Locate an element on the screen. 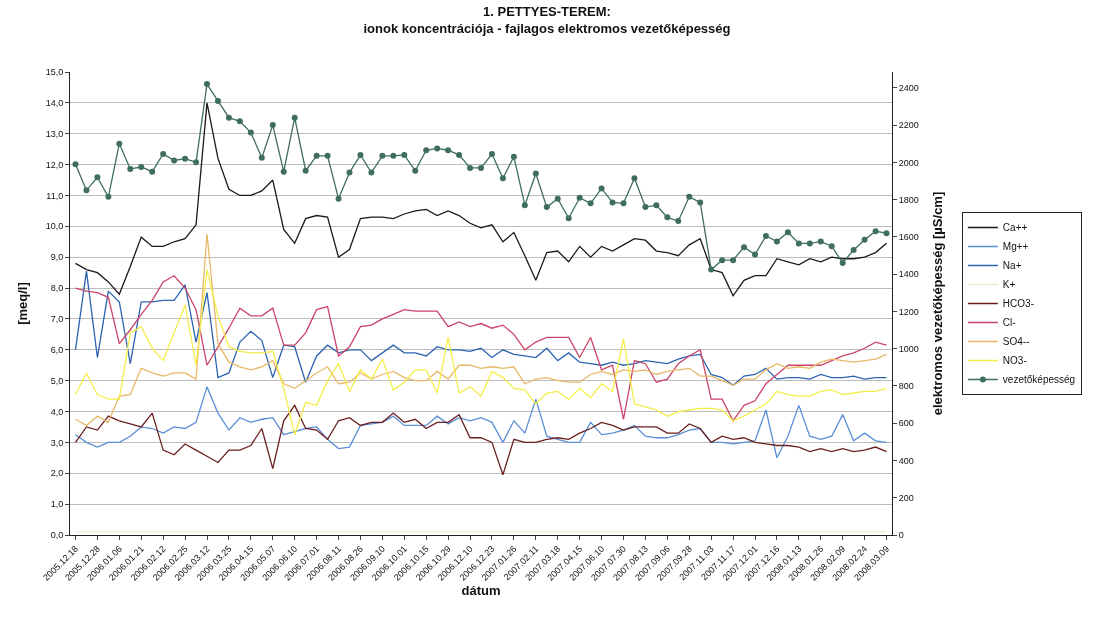 The width and height of the screenshot is (1094, 627). chart-title: 1. PETTYES-TEREM: is located at coordinates (547, 11).